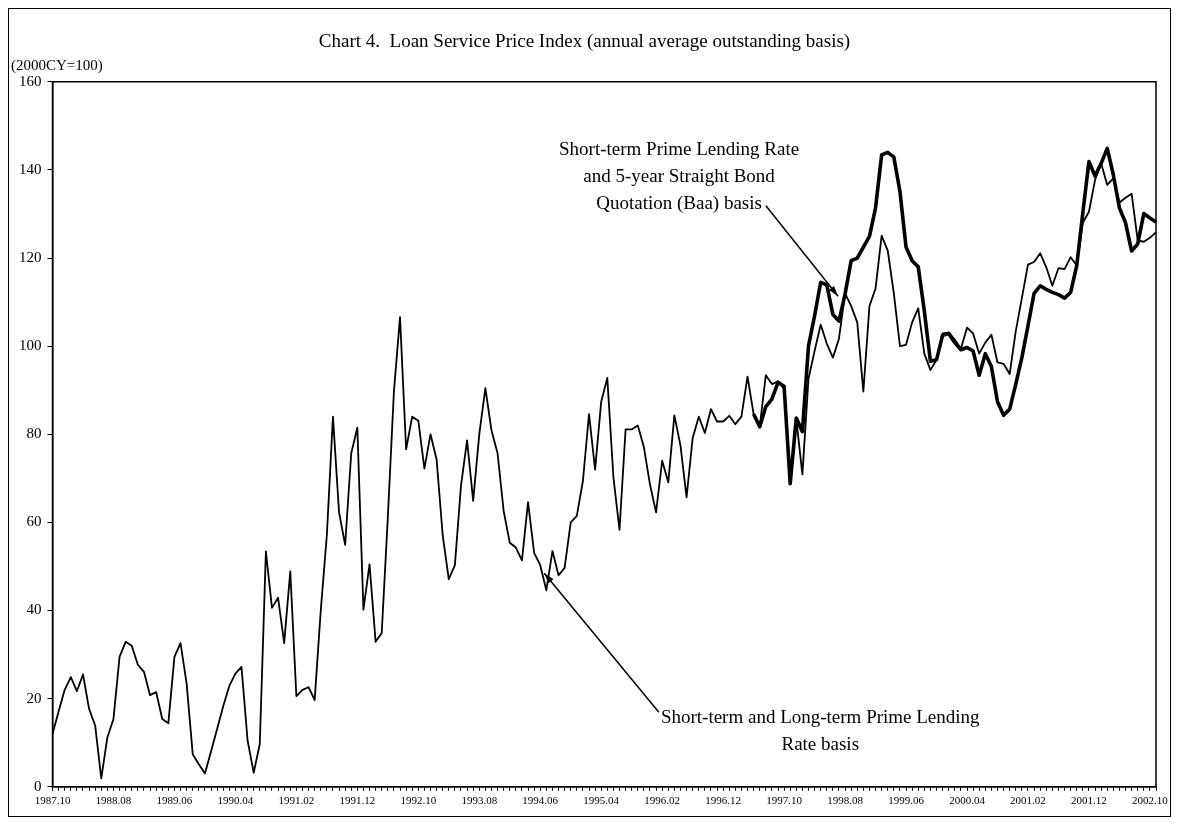  What do you see at coordinates (1028, 800) in the screenshot?
I see `x-tick-label: 2001.02` at bounding box center [1028, 800].